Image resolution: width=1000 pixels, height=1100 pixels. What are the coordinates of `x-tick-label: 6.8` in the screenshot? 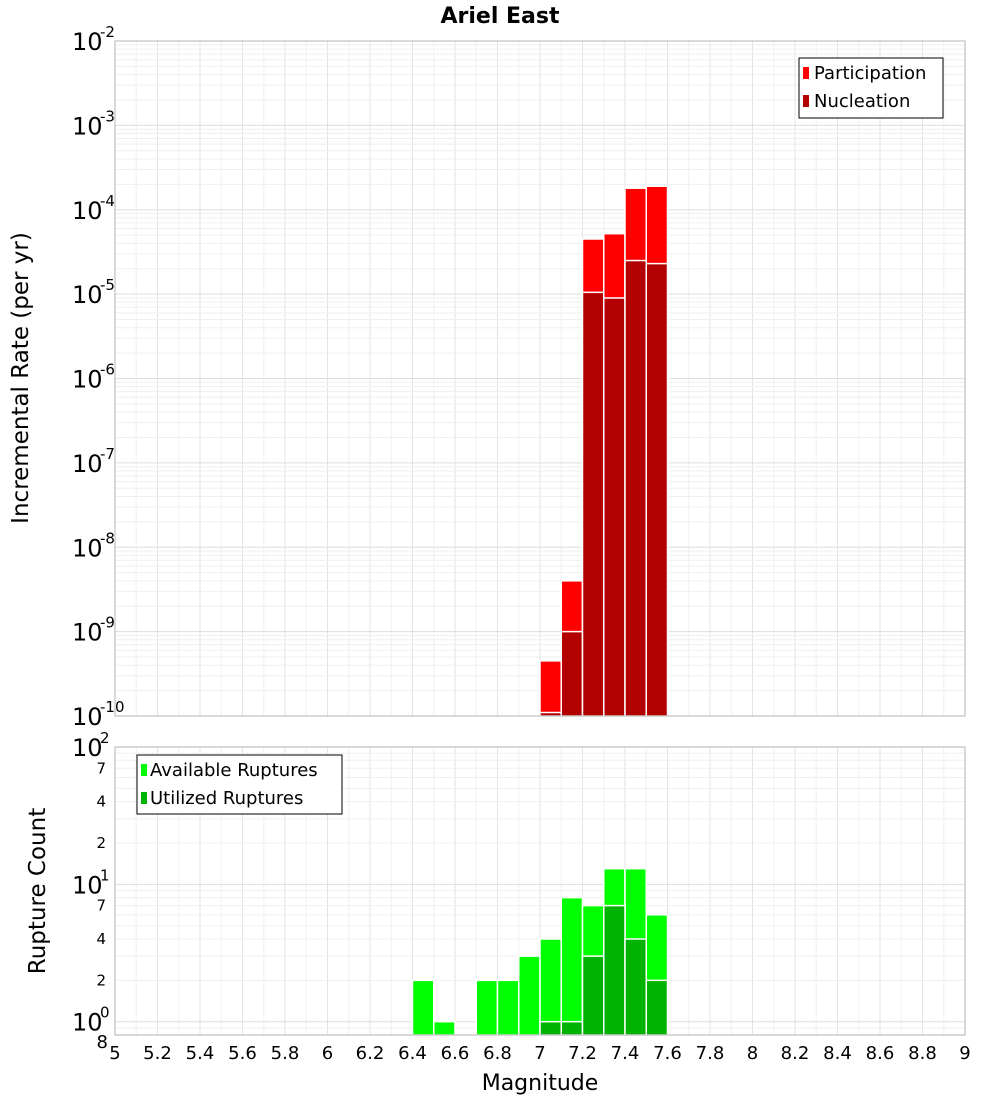 It's located at (497, 1053).